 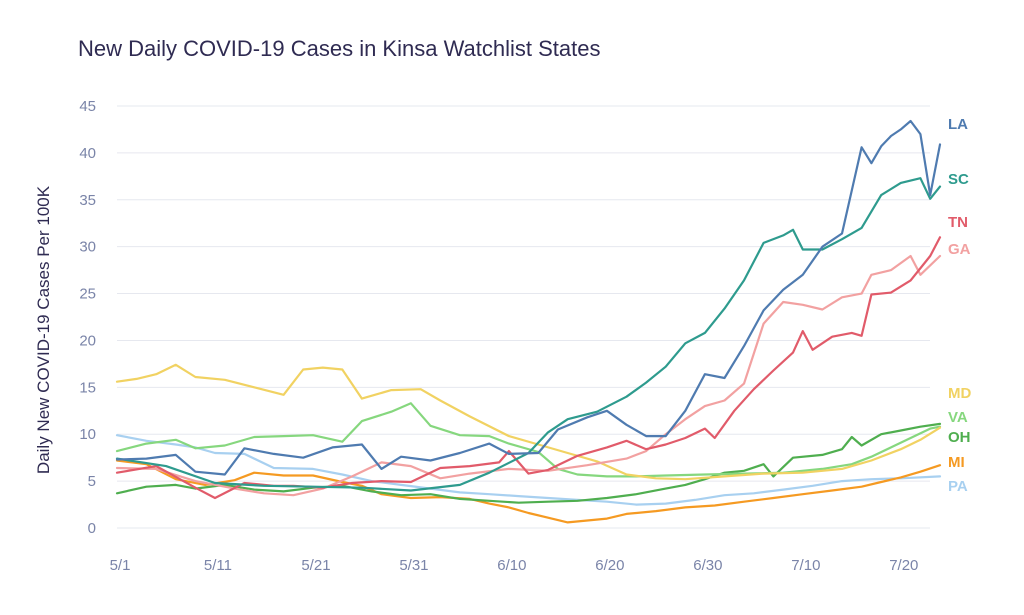 I want to click on y-tick-label: 40, so click(x=87, y=153).